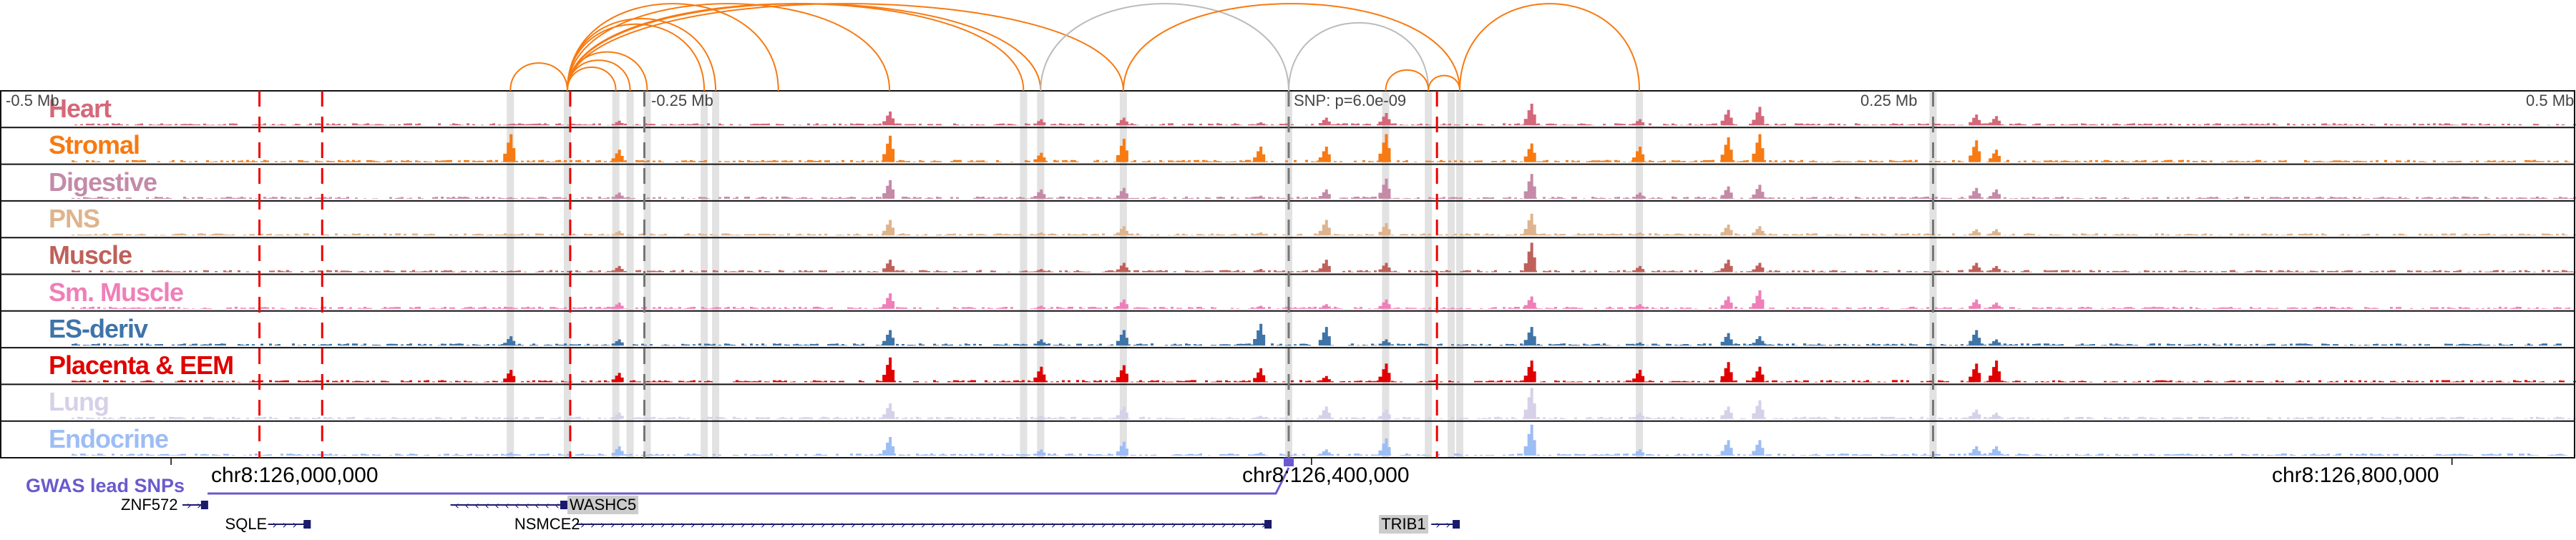 The image size is (2576, 540). What do you see at coordinates (79, 402) in the screenshot?
I see `track-label-lung: Lung` at bounding box center [79, 402].